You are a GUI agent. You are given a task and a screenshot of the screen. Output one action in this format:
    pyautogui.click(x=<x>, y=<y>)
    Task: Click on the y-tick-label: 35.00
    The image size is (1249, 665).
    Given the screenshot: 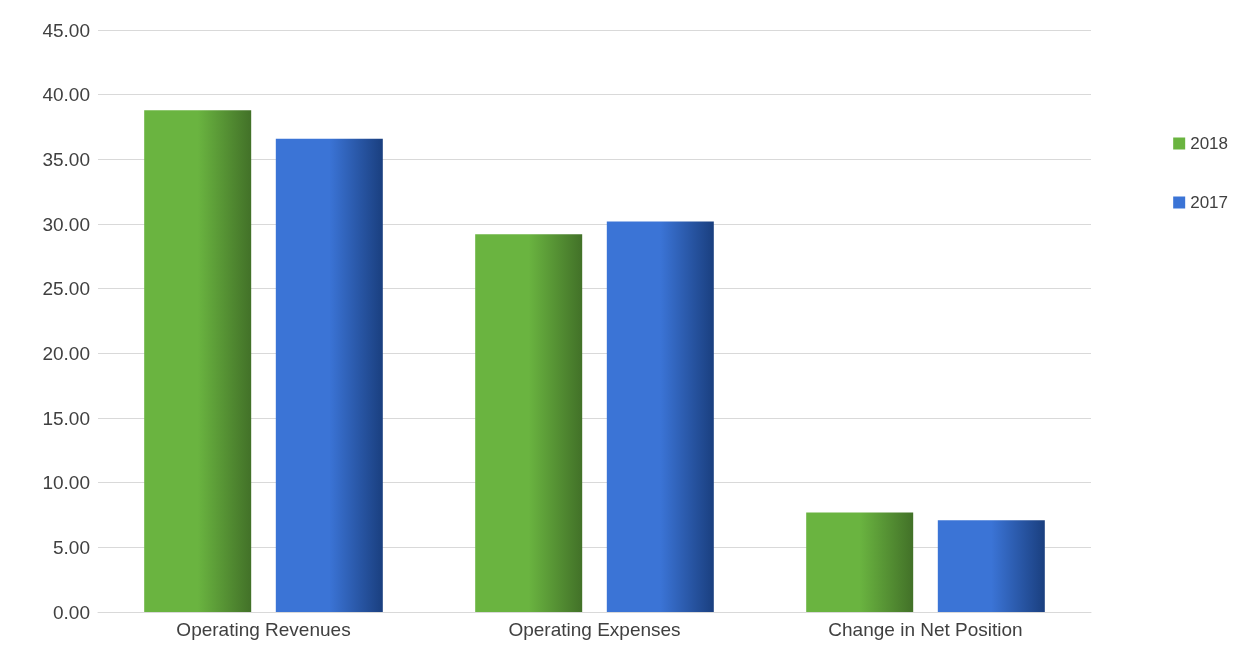 What is the action you would take?
    pyautogui.click(x=66, y=159)
    